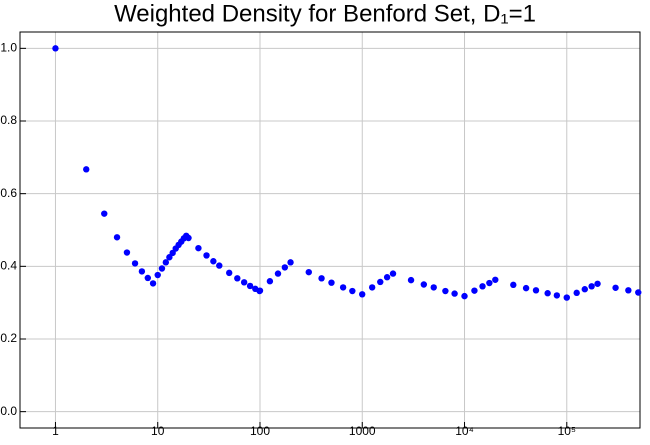  What do you see at coordinates (325, 13) in the screenshot?
I see `chart-title: Weighted Density for Benford Set, D₁=1` at bounding box center [325, 13].